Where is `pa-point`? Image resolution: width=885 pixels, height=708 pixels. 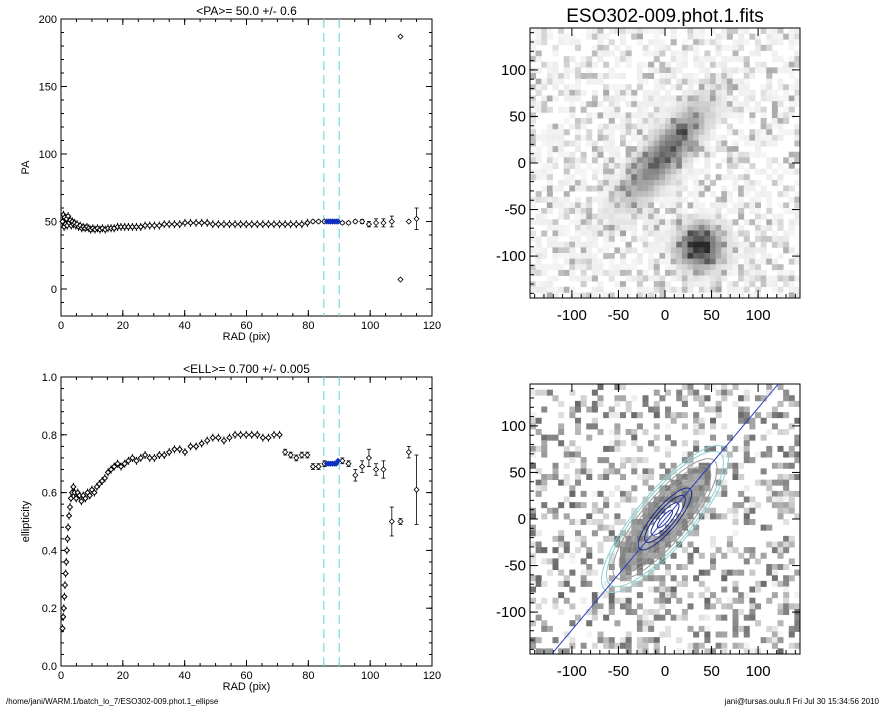 pa-point is located at coordinates (342, 222).